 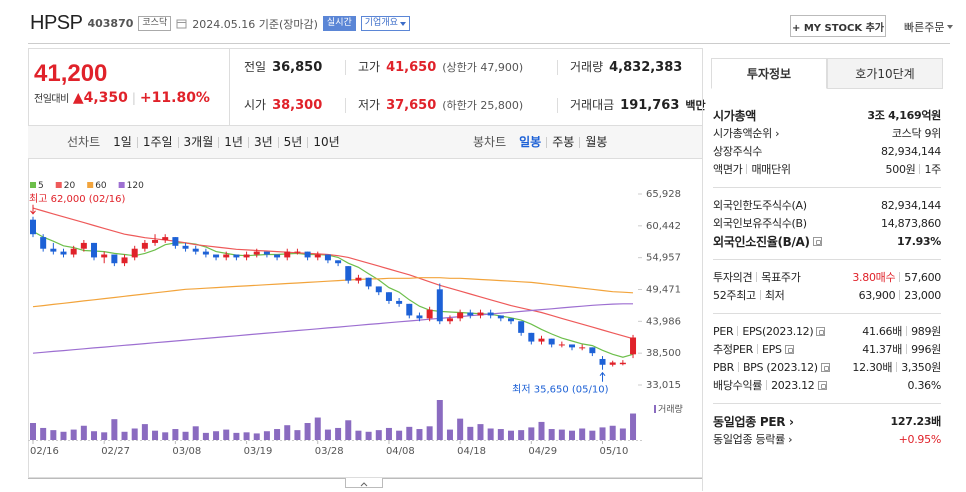 I want to click on company-info-button: 기업개요, so click(x=385, y=23).